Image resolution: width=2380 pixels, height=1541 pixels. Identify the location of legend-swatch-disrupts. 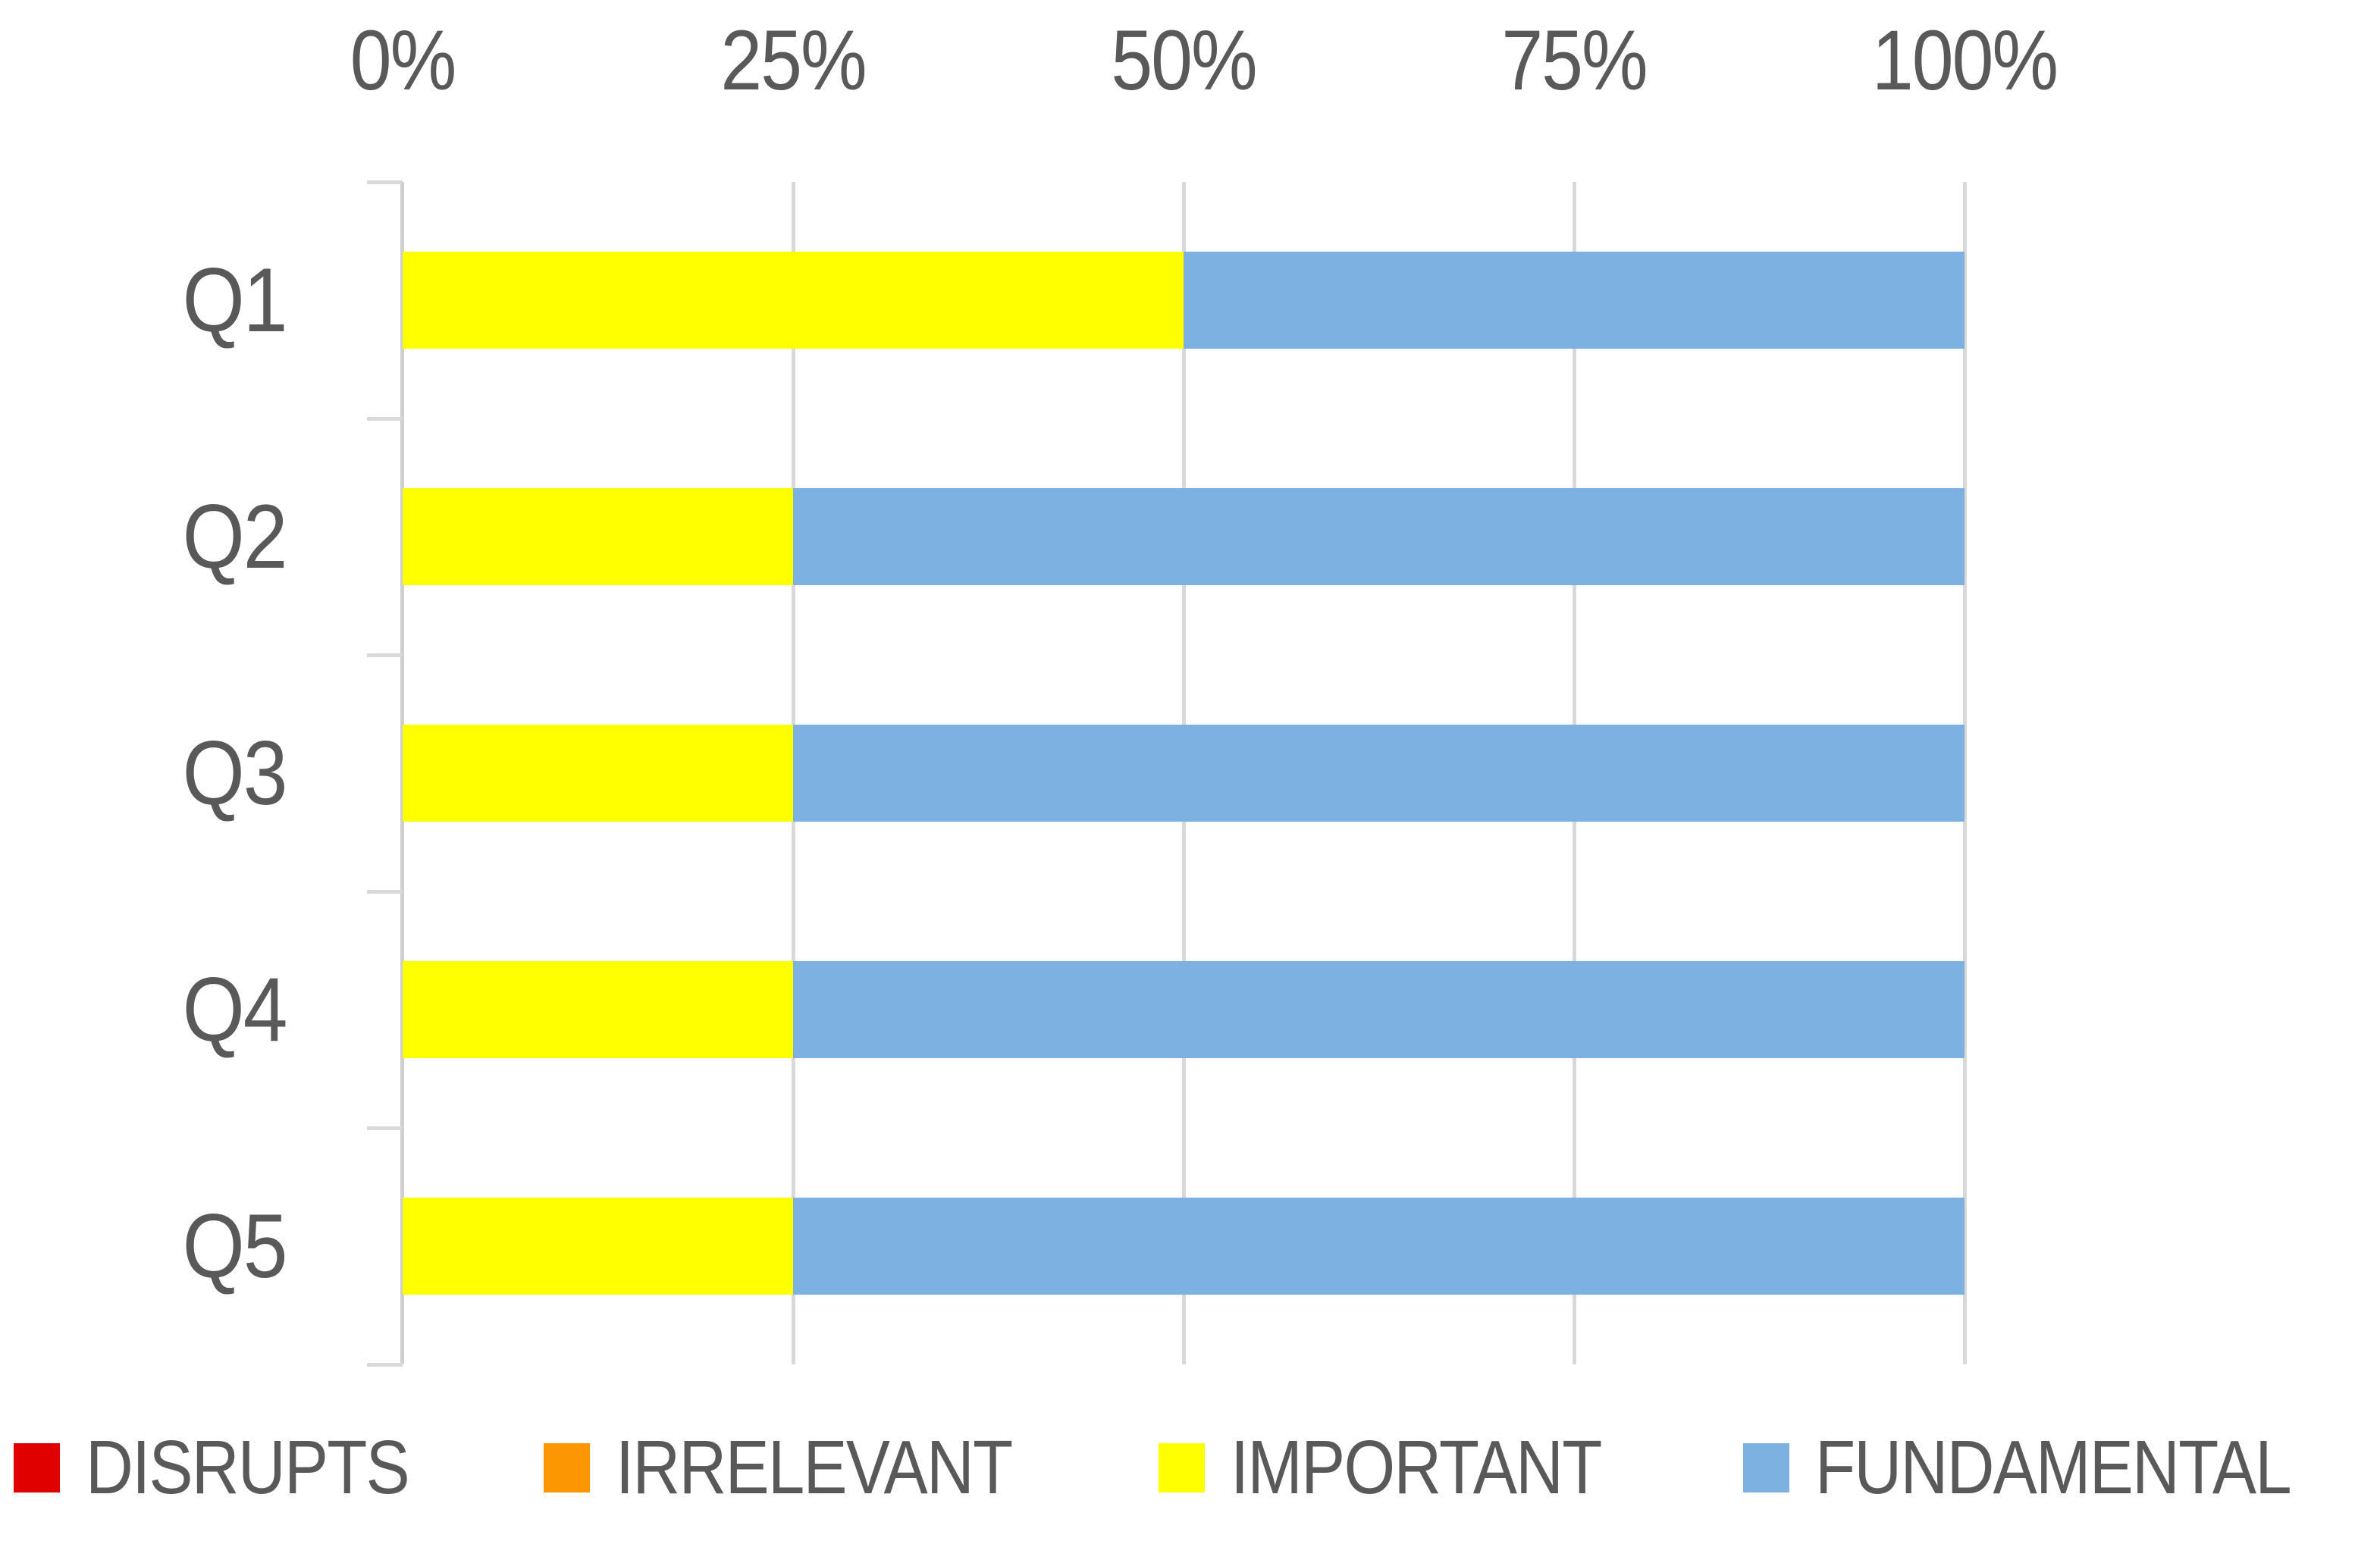
(37, 1467).